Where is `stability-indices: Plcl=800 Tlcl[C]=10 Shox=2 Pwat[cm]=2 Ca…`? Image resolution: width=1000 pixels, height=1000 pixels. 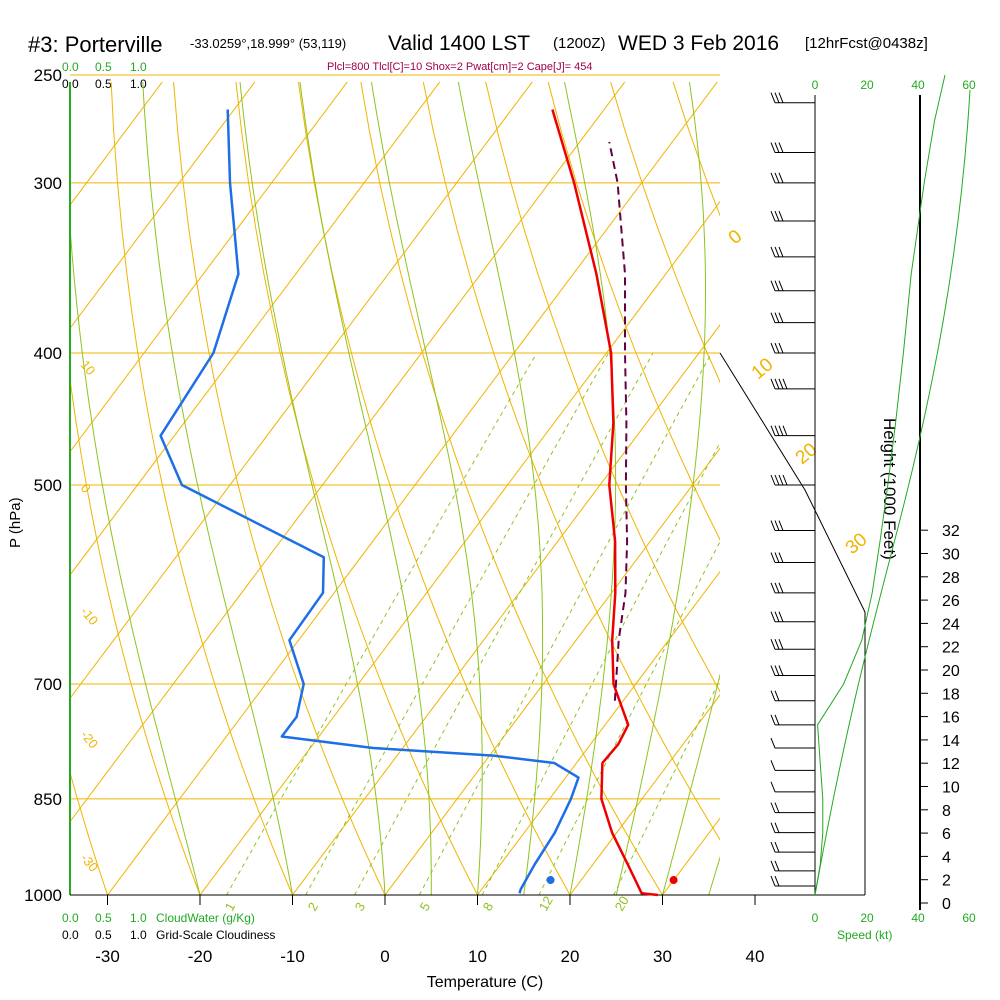
stability-indices: Plcl=800 Tlcl[C]=10 Shox=2 Pwat[cm]=2 Ca… is located at coordinates (459, 67).